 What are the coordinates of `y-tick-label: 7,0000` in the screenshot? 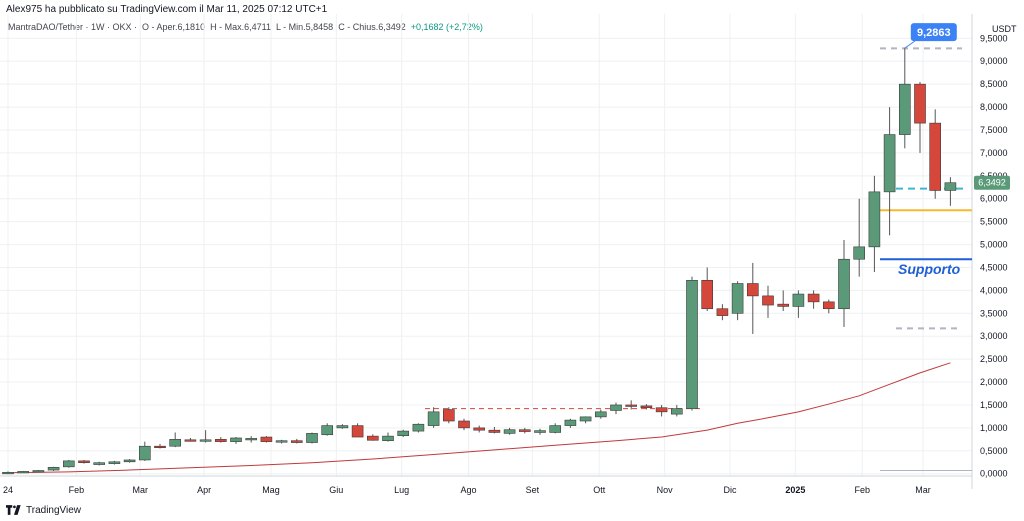 It's located at (994, 153).